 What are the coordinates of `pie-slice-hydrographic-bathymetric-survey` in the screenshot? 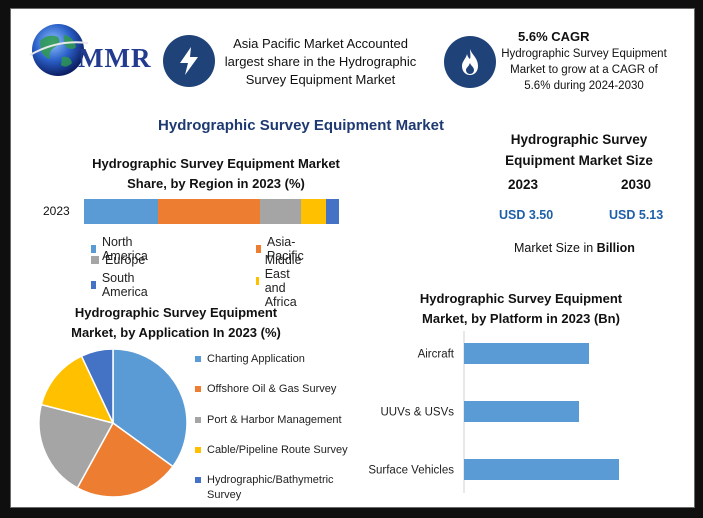 It's located at (97, 386).